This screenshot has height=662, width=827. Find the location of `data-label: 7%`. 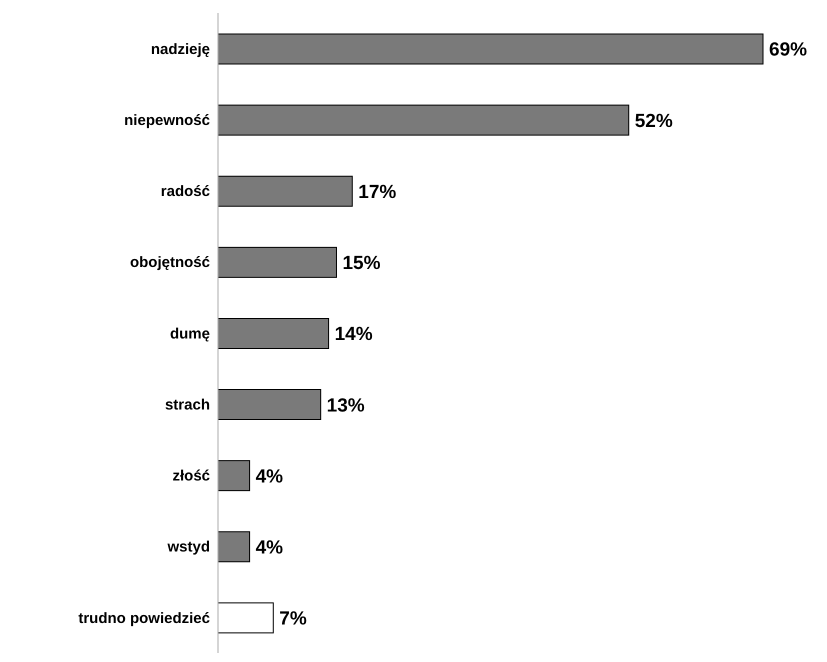

data-label: 7% is located at coordinates (293, 619).